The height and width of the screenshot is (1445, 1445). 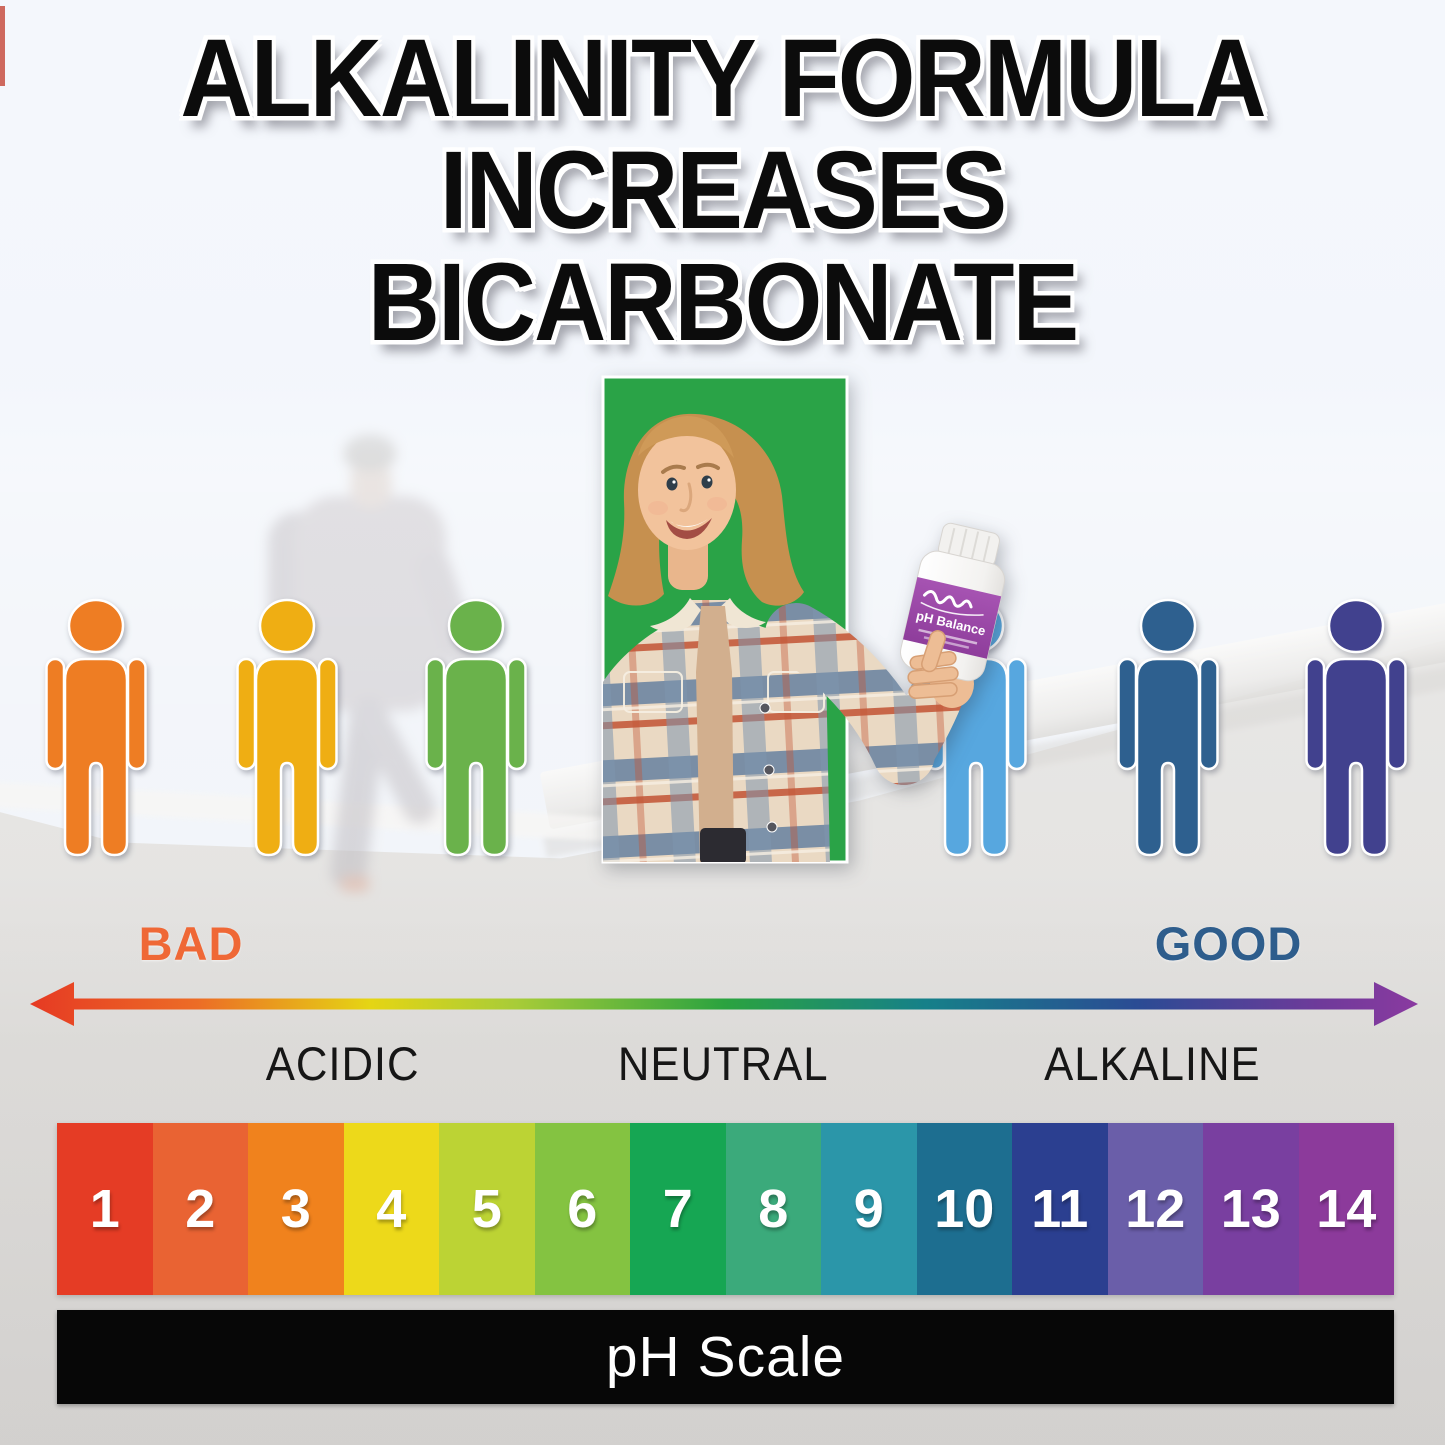 I want to click on bad-label: BAD, so click(x=191, y=943).